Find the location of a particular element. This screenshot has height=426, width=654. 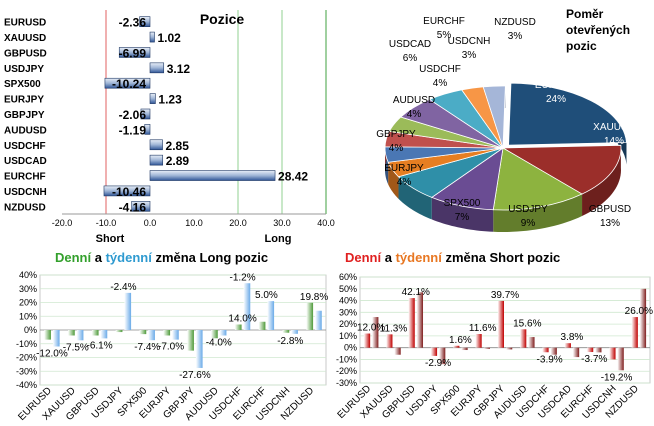

title-part: Denní is located at coordinates (73, 257).